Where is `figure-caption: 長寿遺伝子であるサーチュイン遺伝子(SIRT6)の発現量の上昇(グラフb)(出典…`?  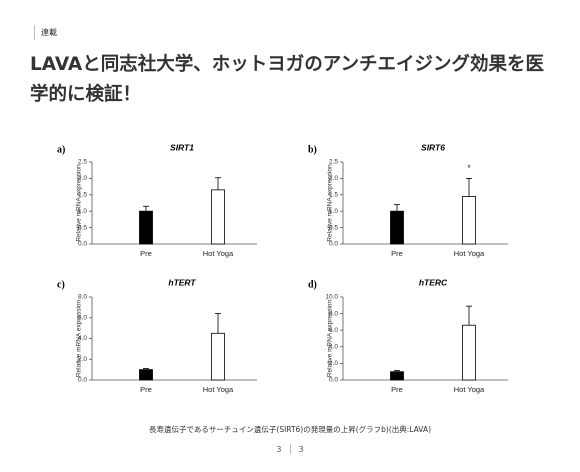 figure-caption: 長寿遺伝子であるサーチュイン遺伝子(SIRT6)の発現量の上昇(グラフb)(出典… is located at coordinates (290, 429).